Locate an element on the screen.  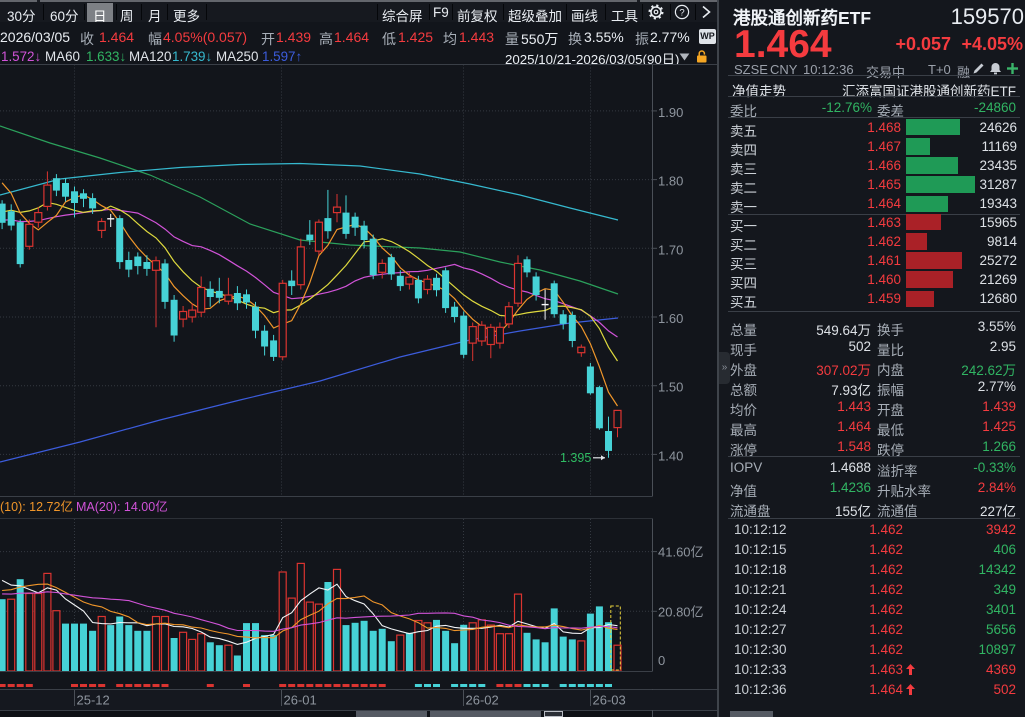
svg-text: 20.80亿 is located at coordinates (681, 611).